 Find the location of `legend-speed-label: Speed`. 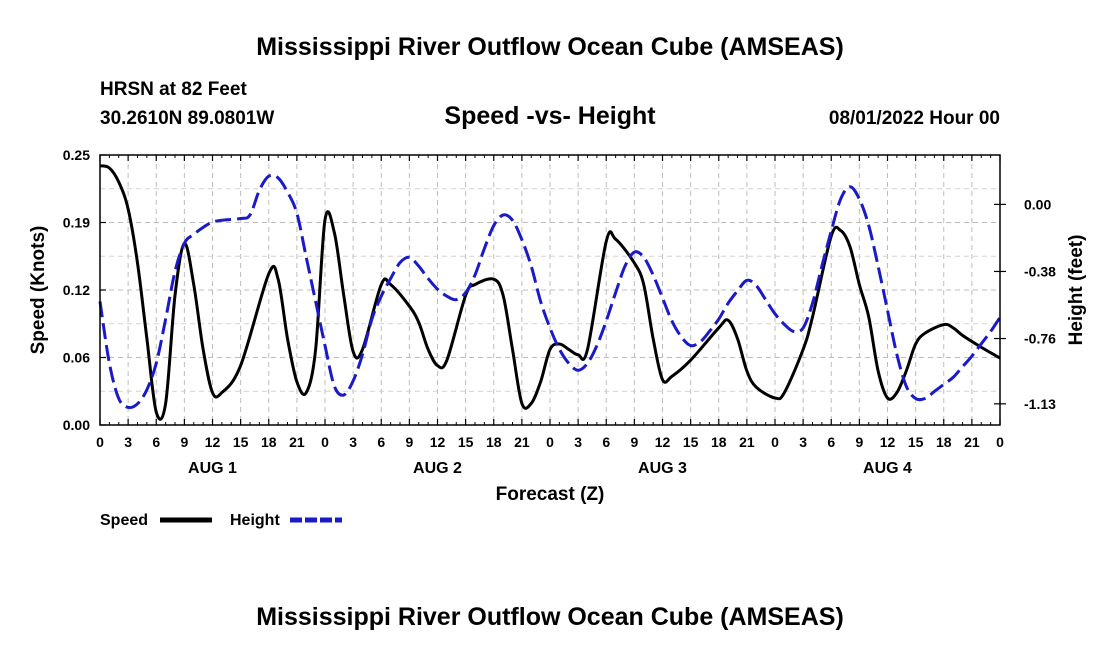

legend-speed-label: Speed is located at coordinates (124, 520).